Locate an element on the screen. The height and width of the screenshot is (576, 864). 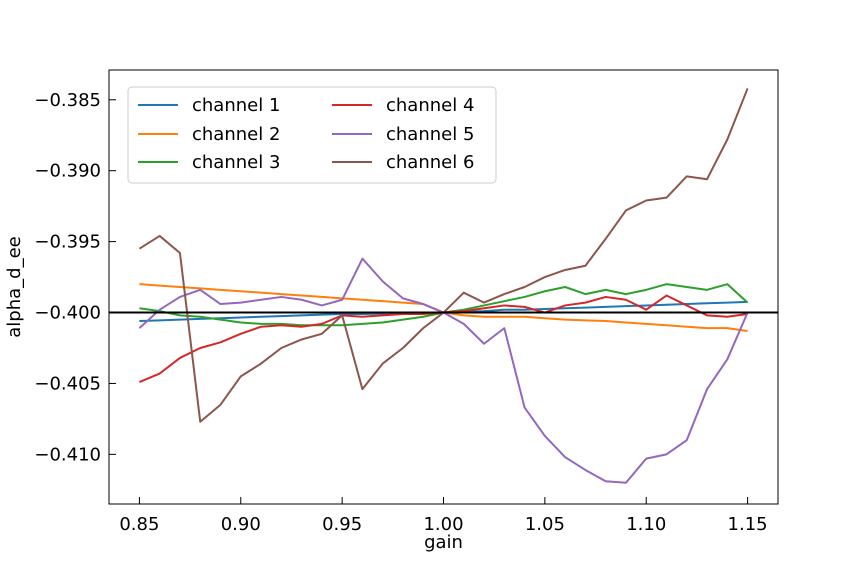
legend-label-4: channel 4 is located at coordinates (430, 105).